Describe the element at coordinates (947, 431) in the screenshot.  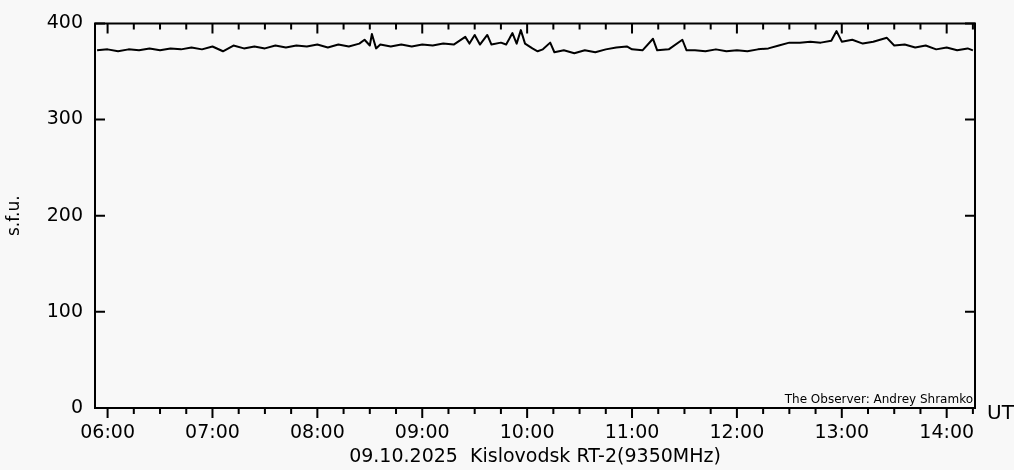
I see `x-tick-label: 14:00` at that location.